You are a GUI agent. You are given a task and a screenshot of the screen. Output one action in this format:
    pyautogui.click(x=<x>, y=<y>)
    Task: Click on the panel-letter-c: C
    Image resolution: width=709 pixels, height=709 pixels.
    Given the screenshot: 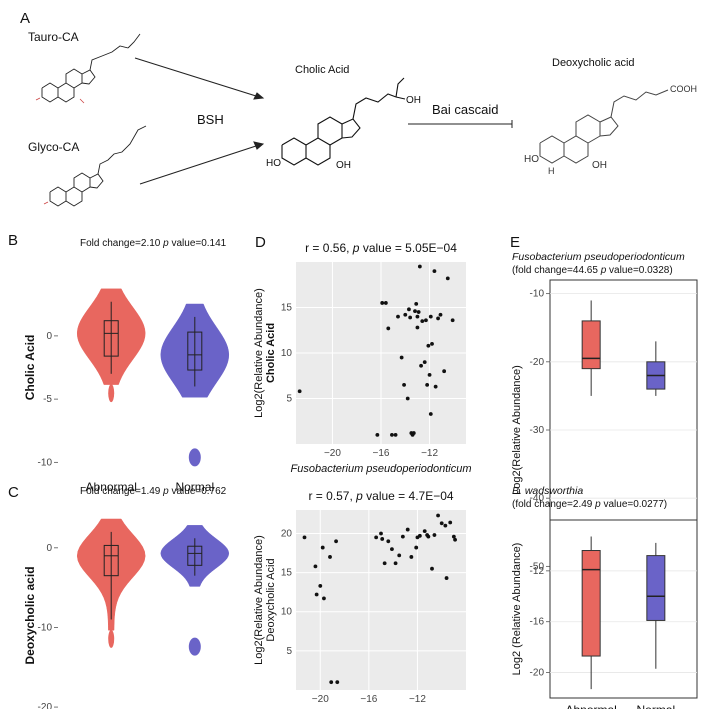 What is the action you would take?
    pyautogui.click(x=13, y=492)
    